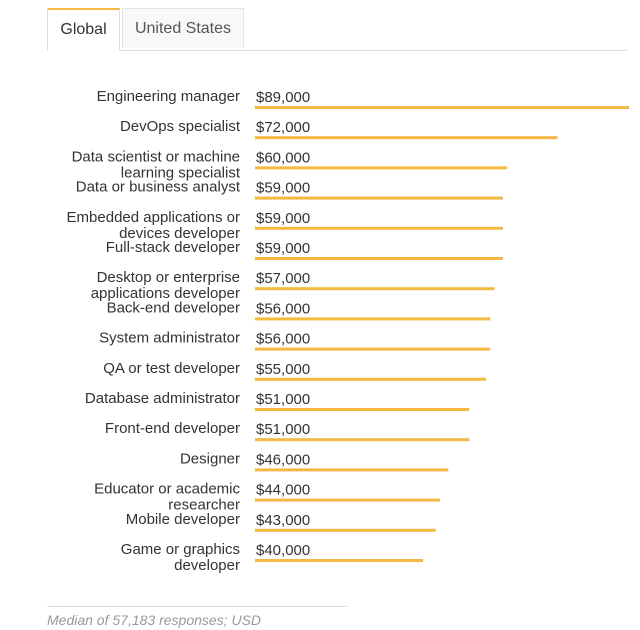  I want to click on category-label: QA or test developer, so click(171, 368).